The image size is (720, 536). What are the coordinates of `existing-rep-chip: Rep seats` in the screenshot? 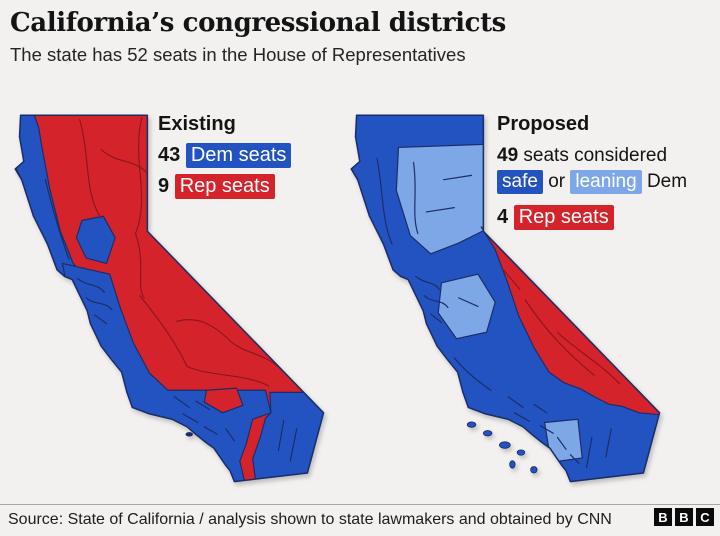 It's located at (224, 186).